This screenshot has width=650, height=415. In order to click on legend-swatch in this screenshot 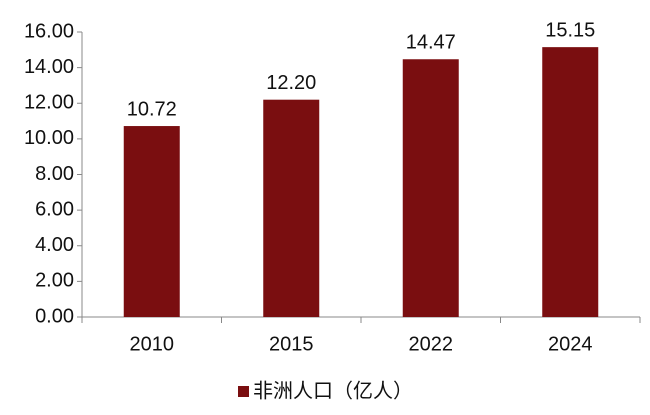, I will do `click(243, 391)`.